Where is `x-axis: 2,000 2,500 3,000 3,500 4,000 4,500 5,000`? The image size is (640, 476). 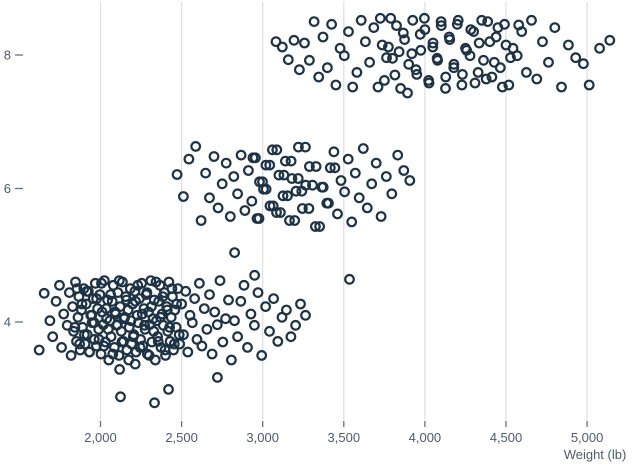 x-axis: 2,000 2,500 3,000 3,500 4,000 4,500 5,000 is located at coordinates (343, 433).